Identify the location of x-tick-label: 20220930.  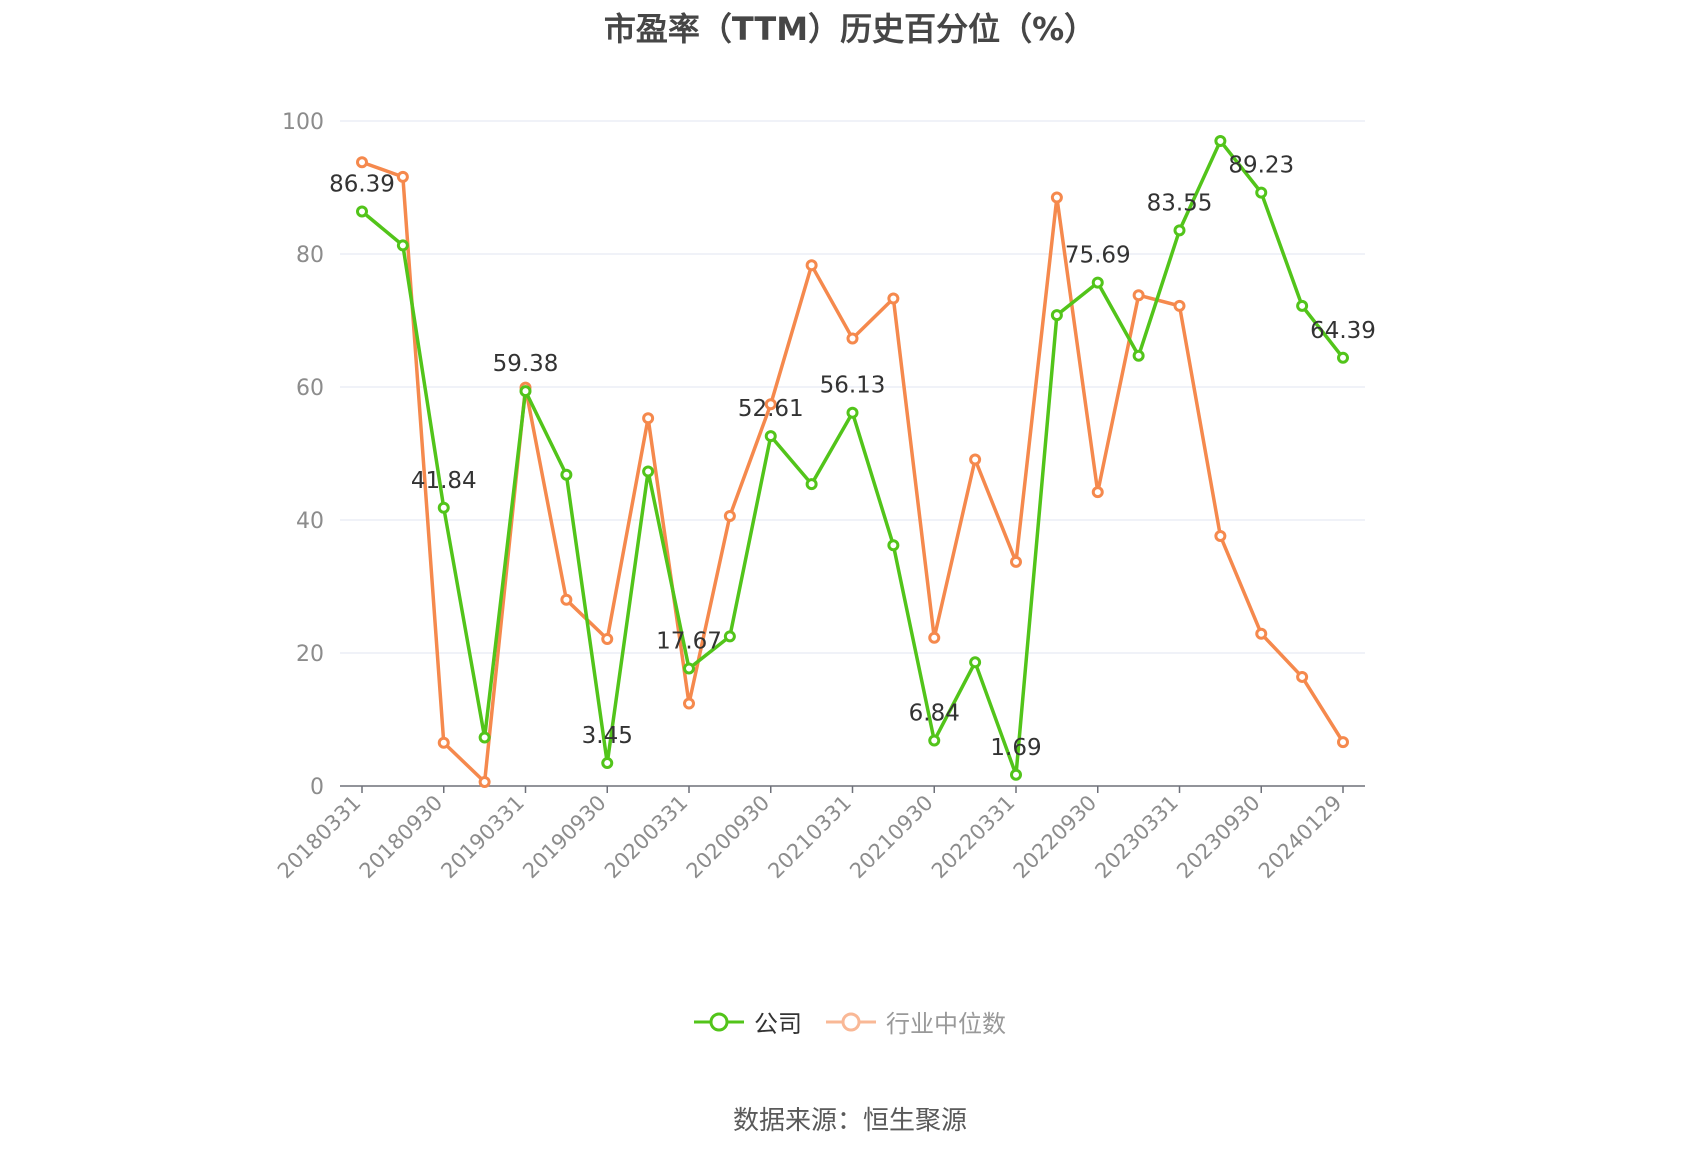
(1055, 837).